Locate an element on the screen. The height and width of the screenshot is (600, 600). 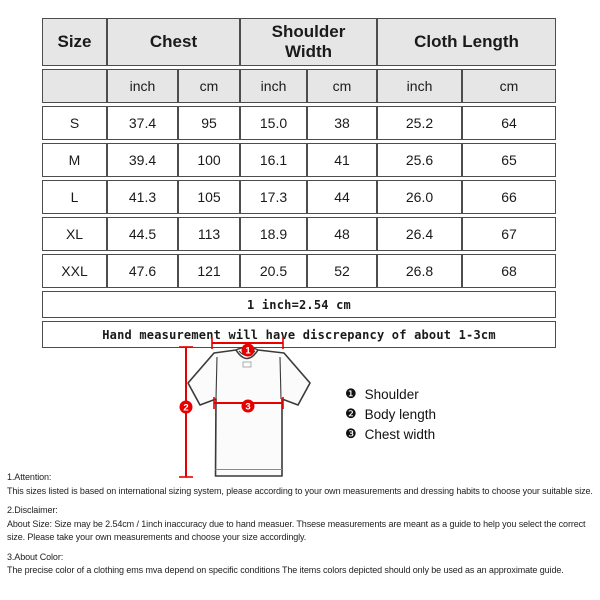
value-cell: 44.5 is located at coordinates (142, 234).